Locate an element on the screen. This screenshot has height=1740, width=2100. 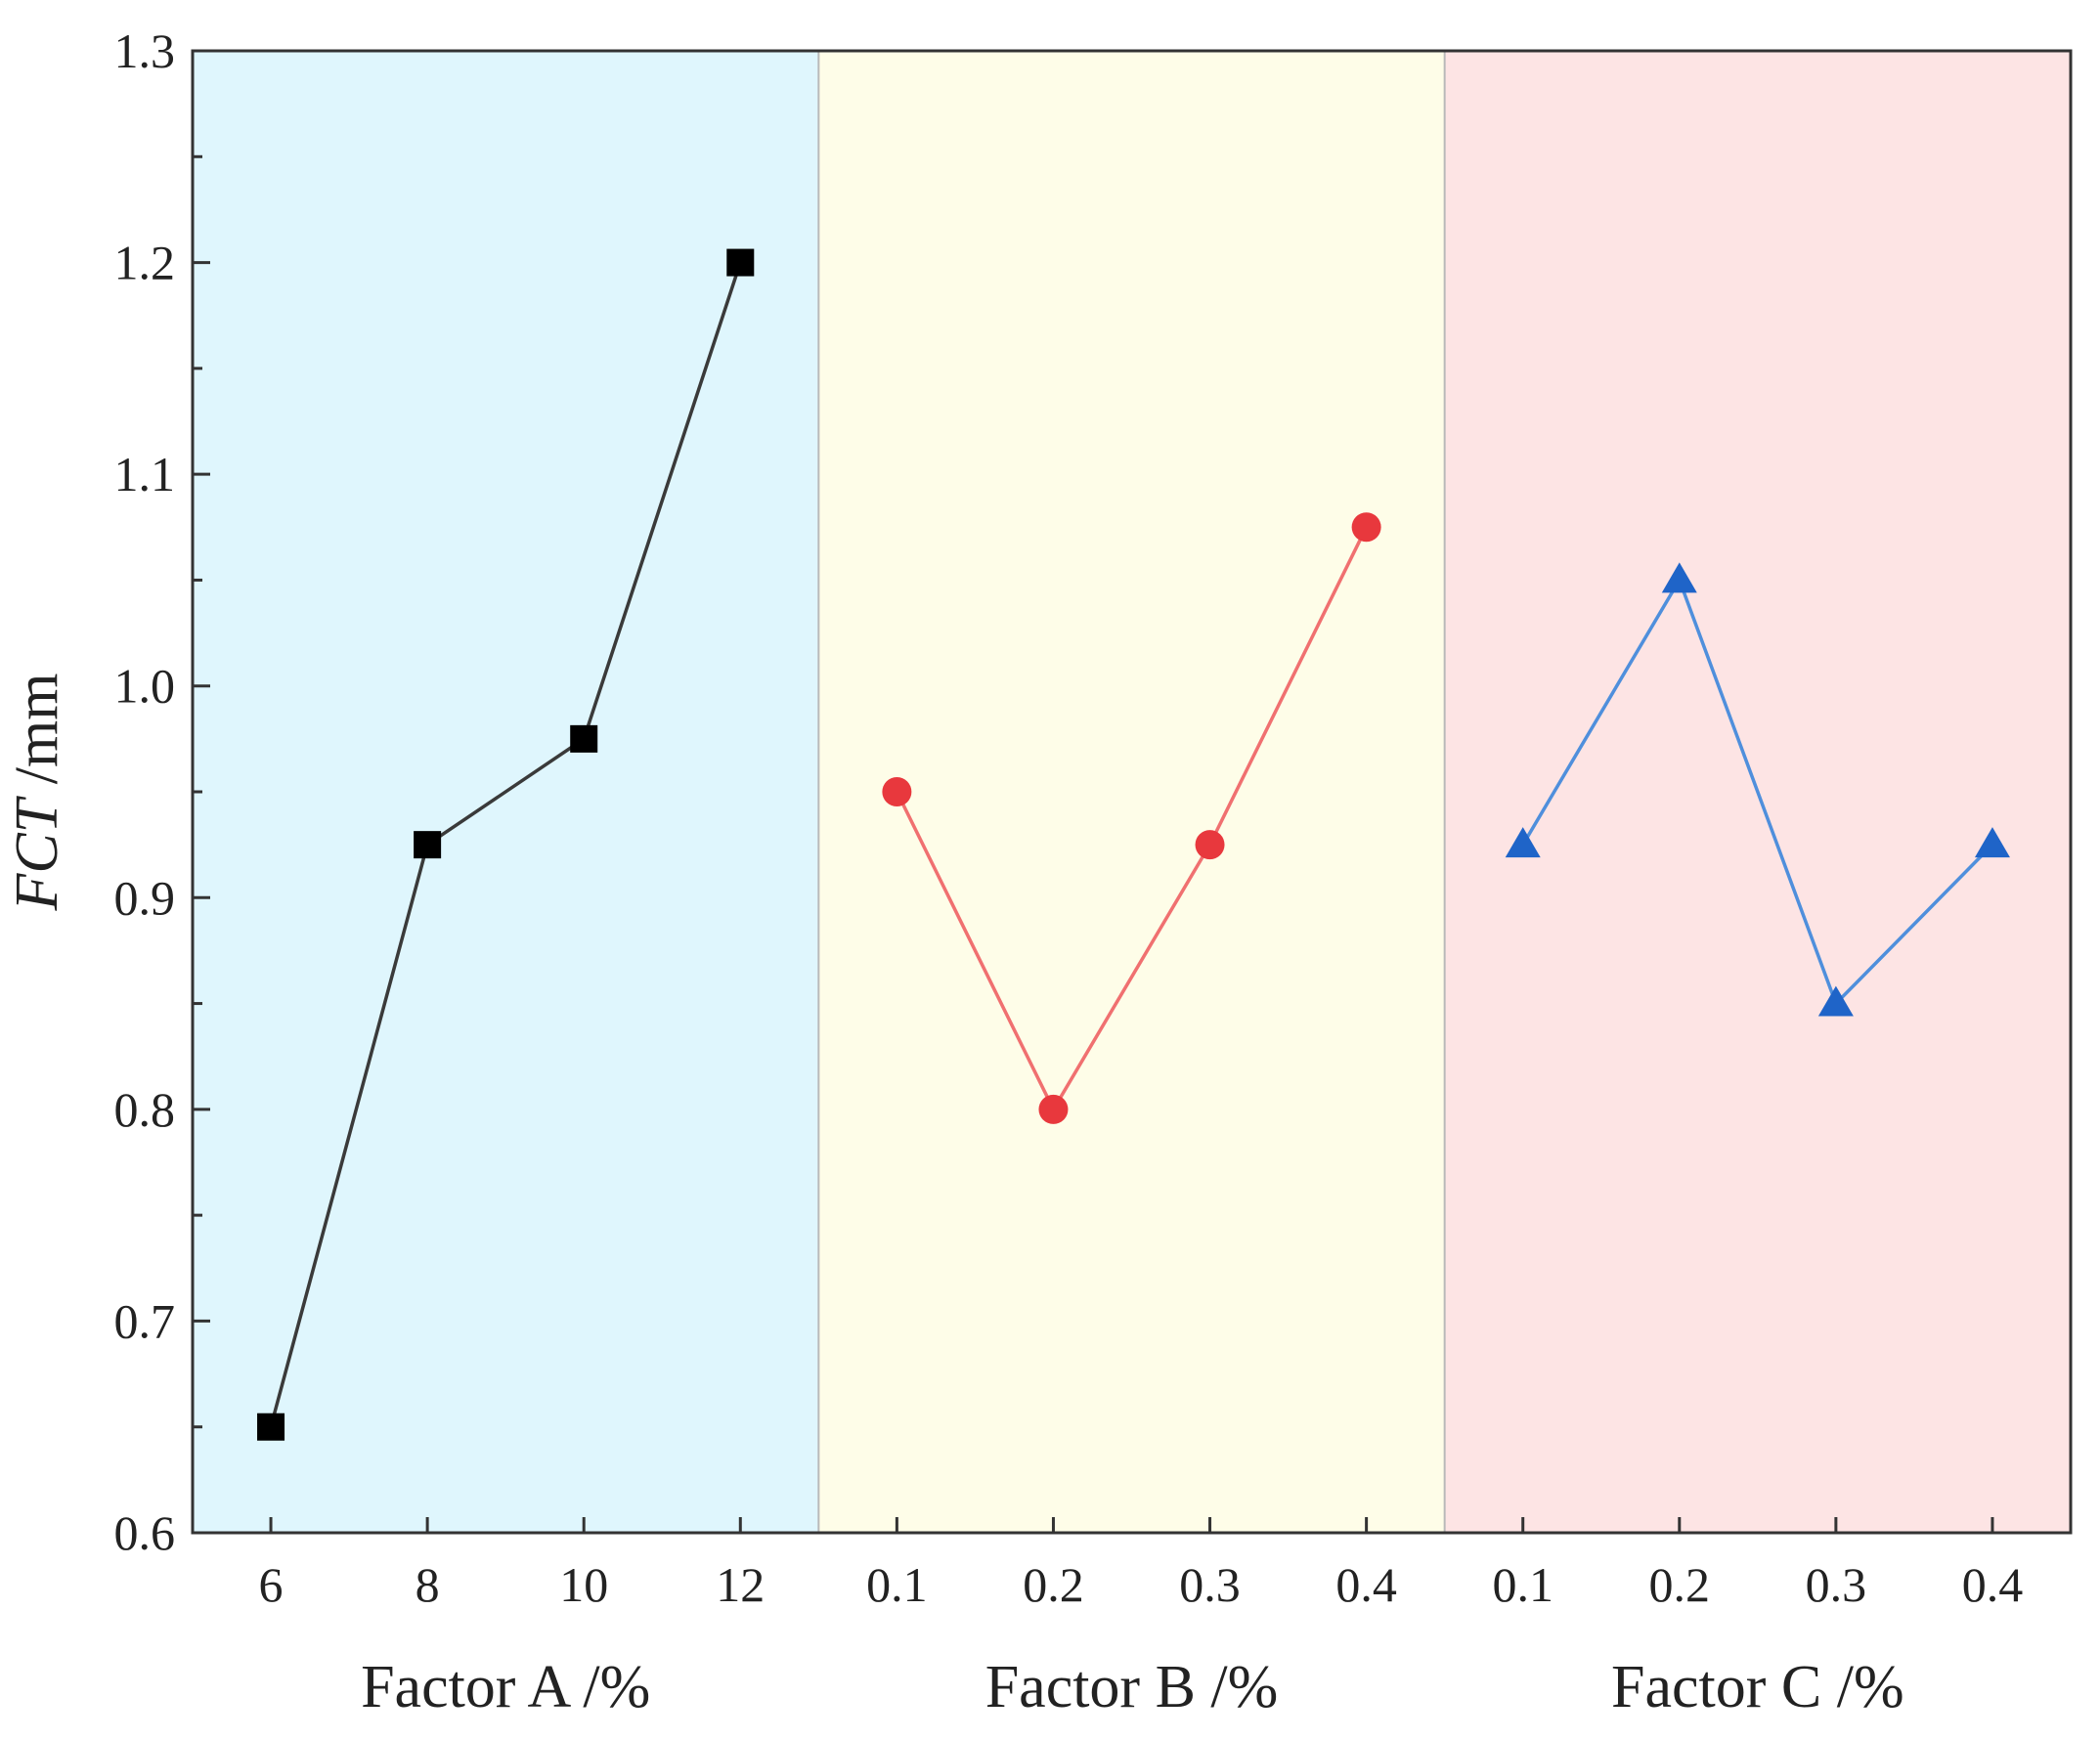
x-tick-label-c-4: 0.4 is located at coordinates (1993, 1584).